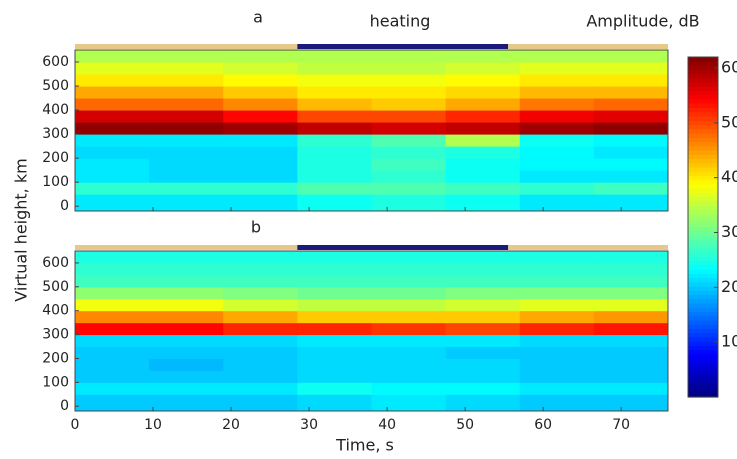 Image resolution: width=737 pixels, height=459 pixels. Describe the element at coordinates (55, 62) in the screenshot. I see `y-tick-label: 600` at that location.